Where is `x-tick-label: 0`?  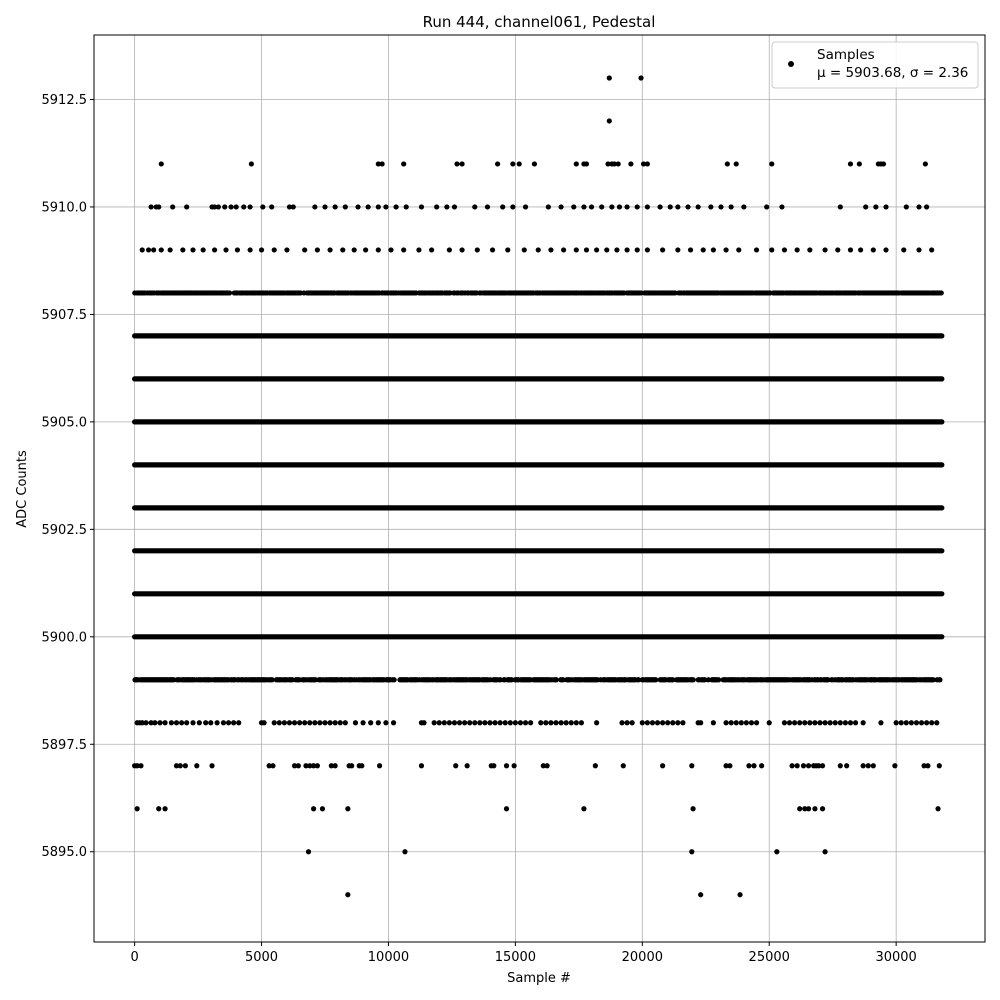 x-tick-label: 0 is located at coordinates (134, 957).